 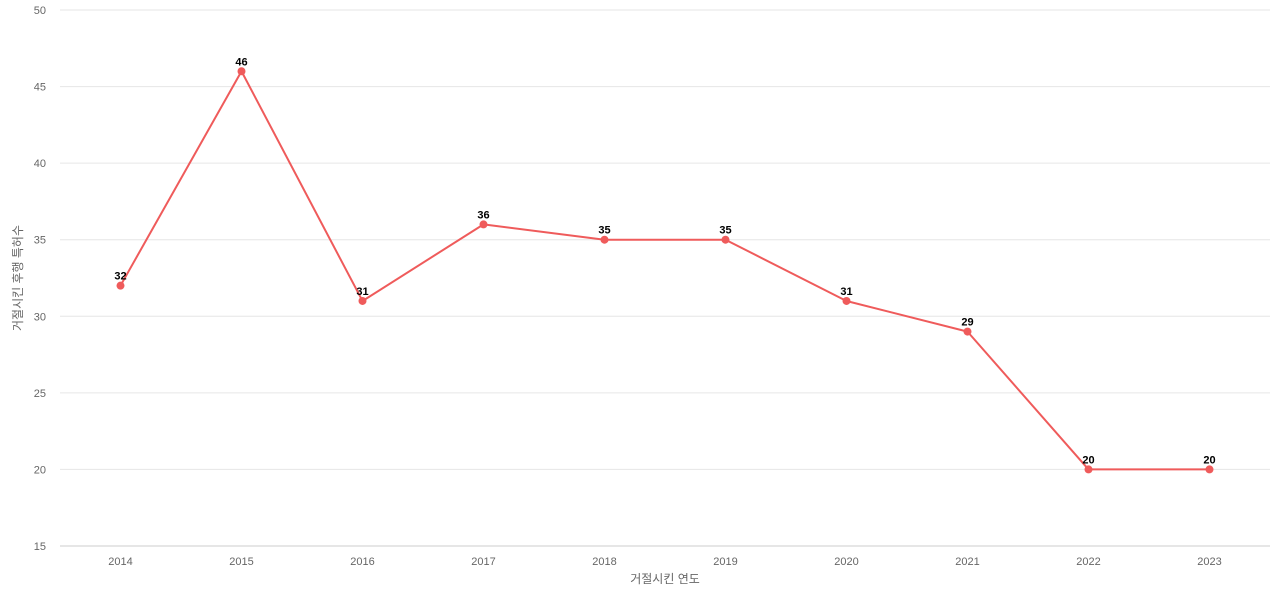 I want to click on y-tick-label: 35, so click(x=40, y=241).